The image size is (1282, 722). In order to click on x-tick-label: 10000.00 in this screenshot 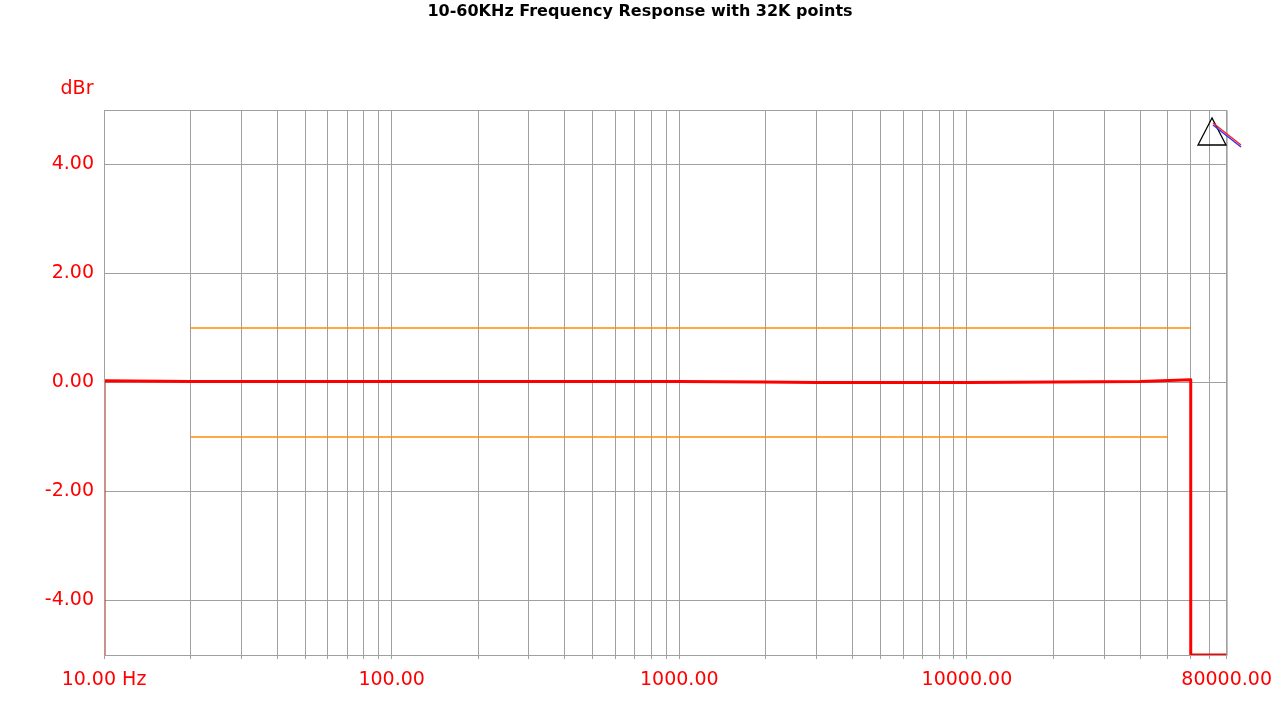, I will do `click(967, 678)`.